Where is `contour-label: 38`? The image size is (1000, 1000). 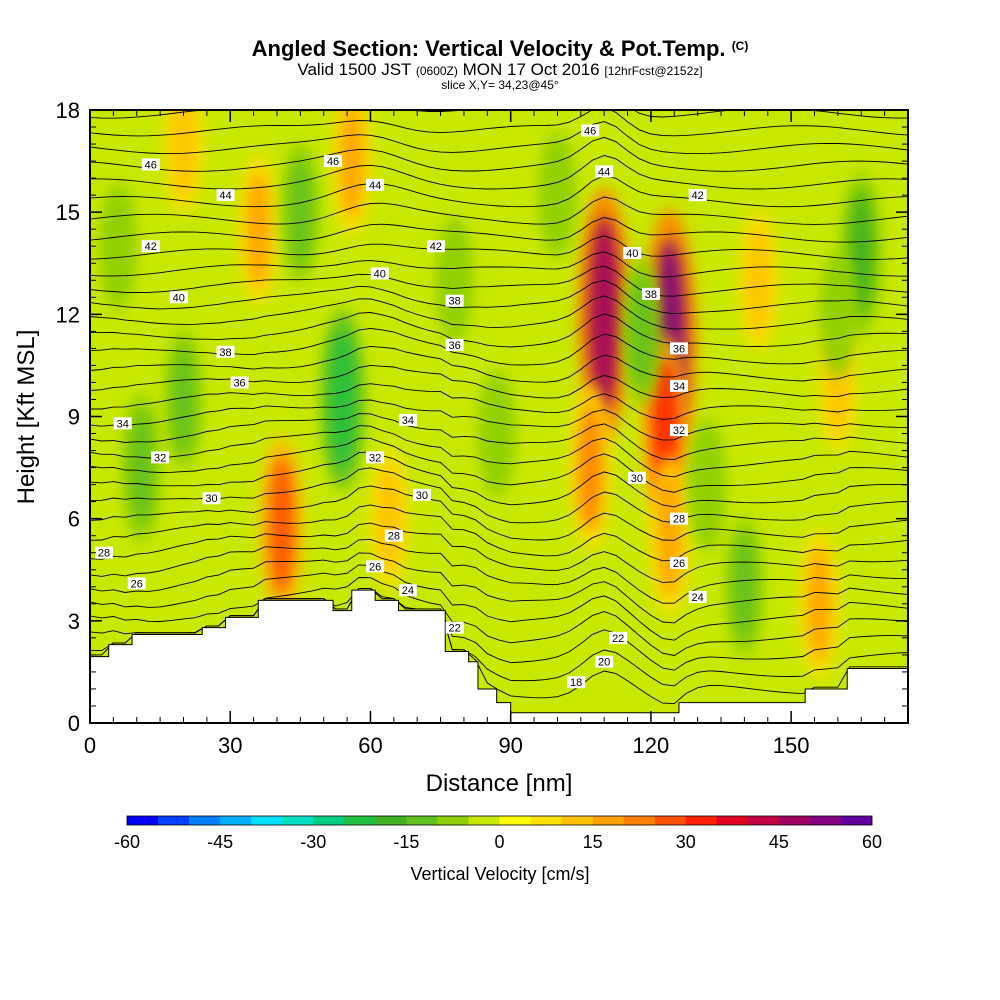 contour-label: 38 is located at coordinates (454, 301).